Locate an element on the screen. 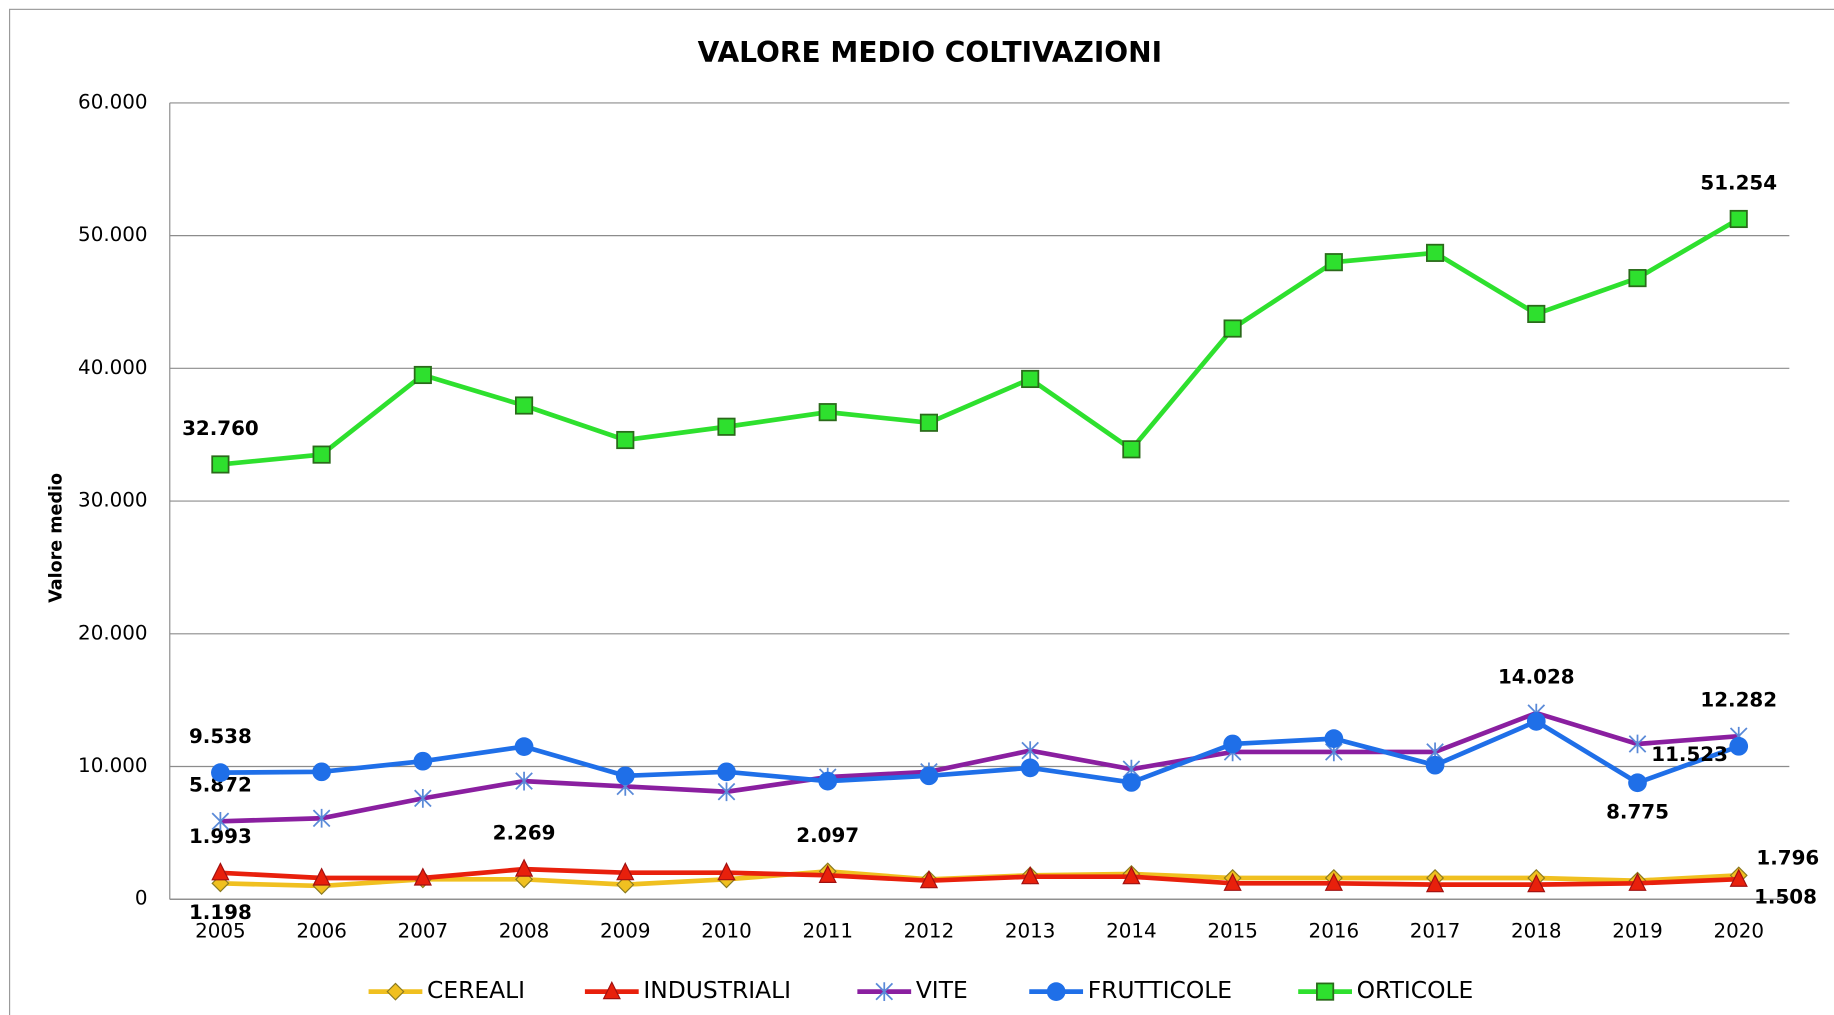  y-tick-label: 60.000 is located at coordinates (113, 101).